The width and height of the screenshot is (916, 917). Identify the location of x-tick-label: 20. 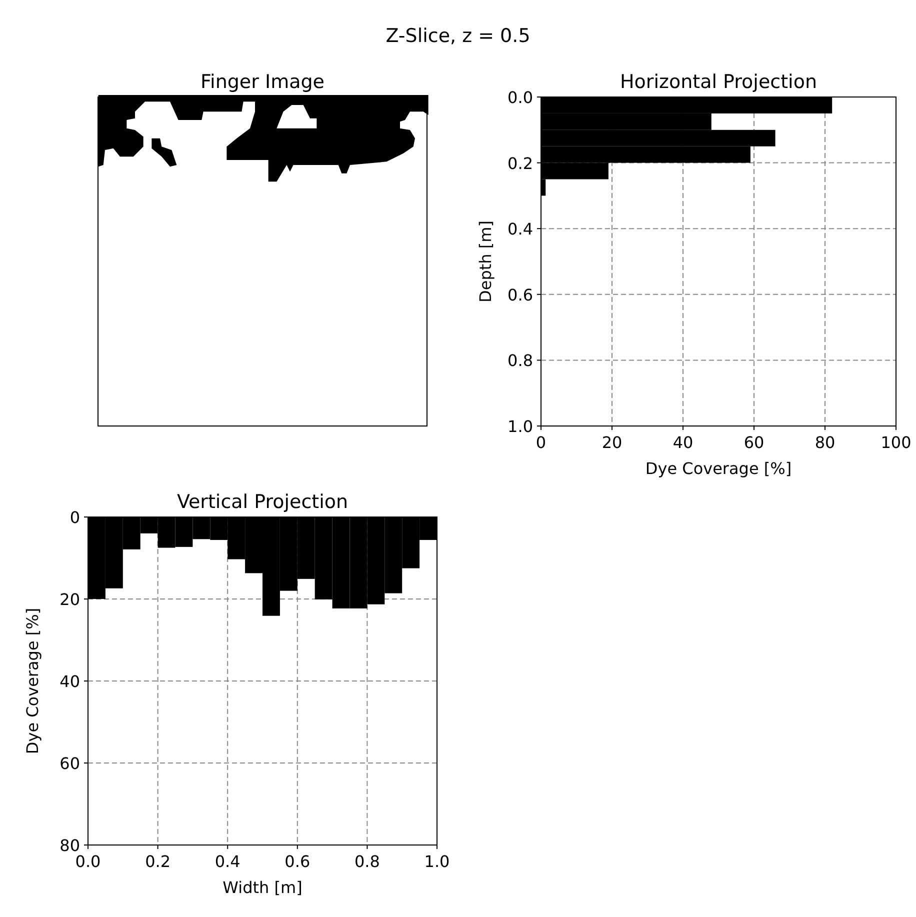
(612, 442).